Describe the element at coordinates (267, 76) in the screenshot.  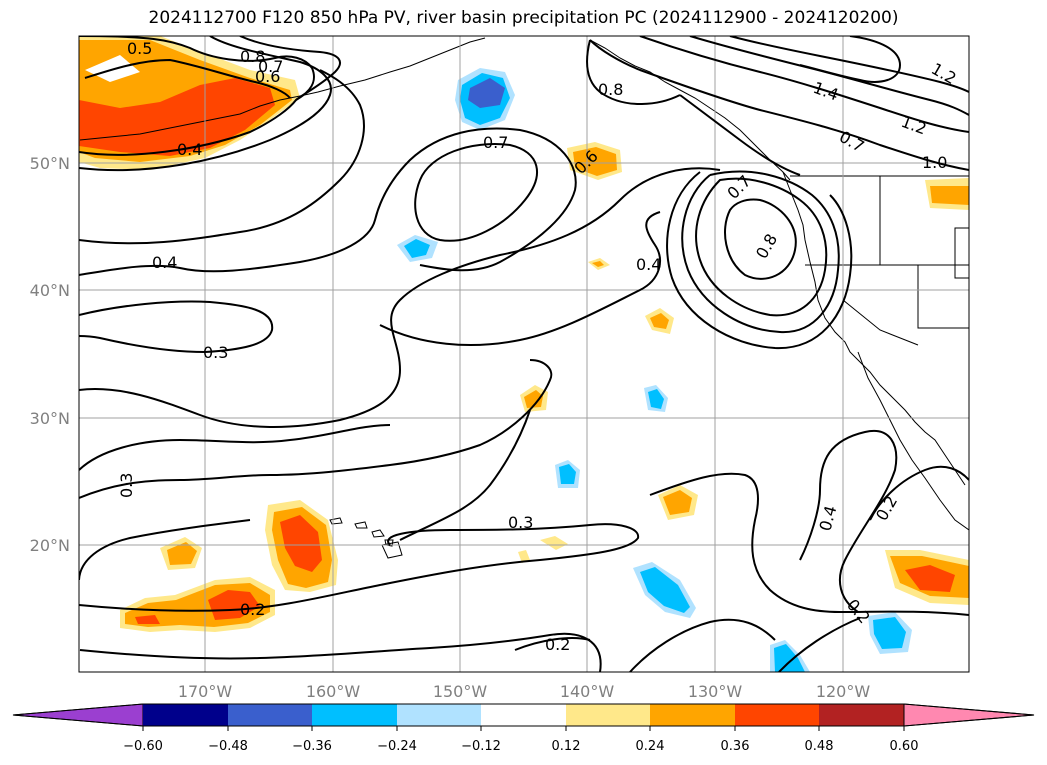
I see `contour-label: 0.6` at that location.